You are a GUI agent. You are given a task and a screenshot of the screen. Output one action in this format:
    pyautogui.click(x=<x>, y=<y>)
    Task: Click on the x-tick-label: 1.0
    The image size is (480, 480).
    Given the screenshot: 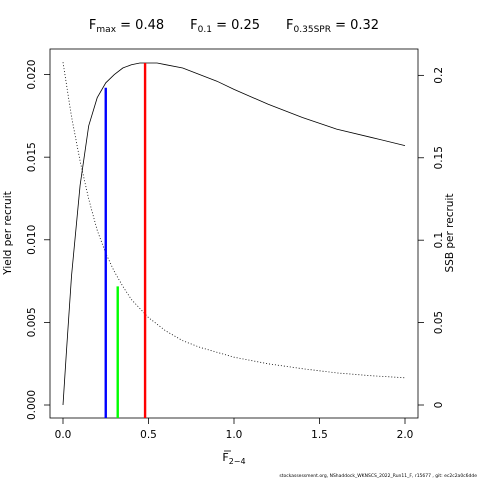 What is the action you would take?
    pyautogui.click(x=234, y=435)
    